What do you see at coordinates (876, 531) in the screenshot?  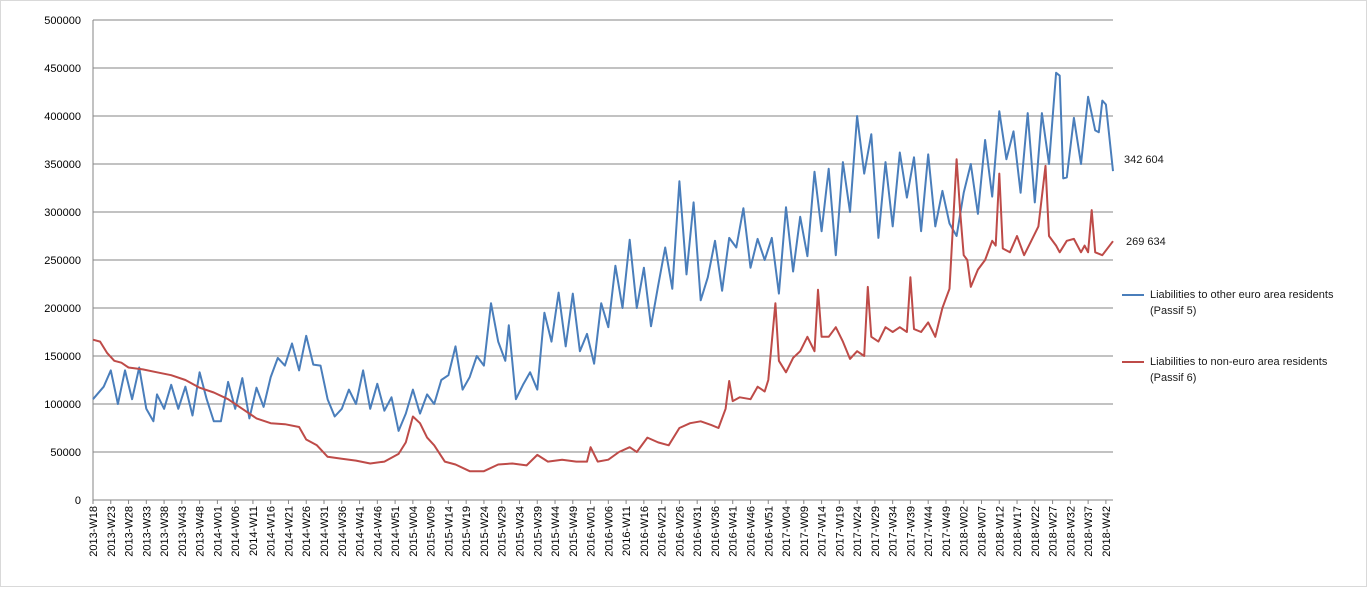 I see `x-tick-label: 2017-W29` at bounding box center [876, 531].